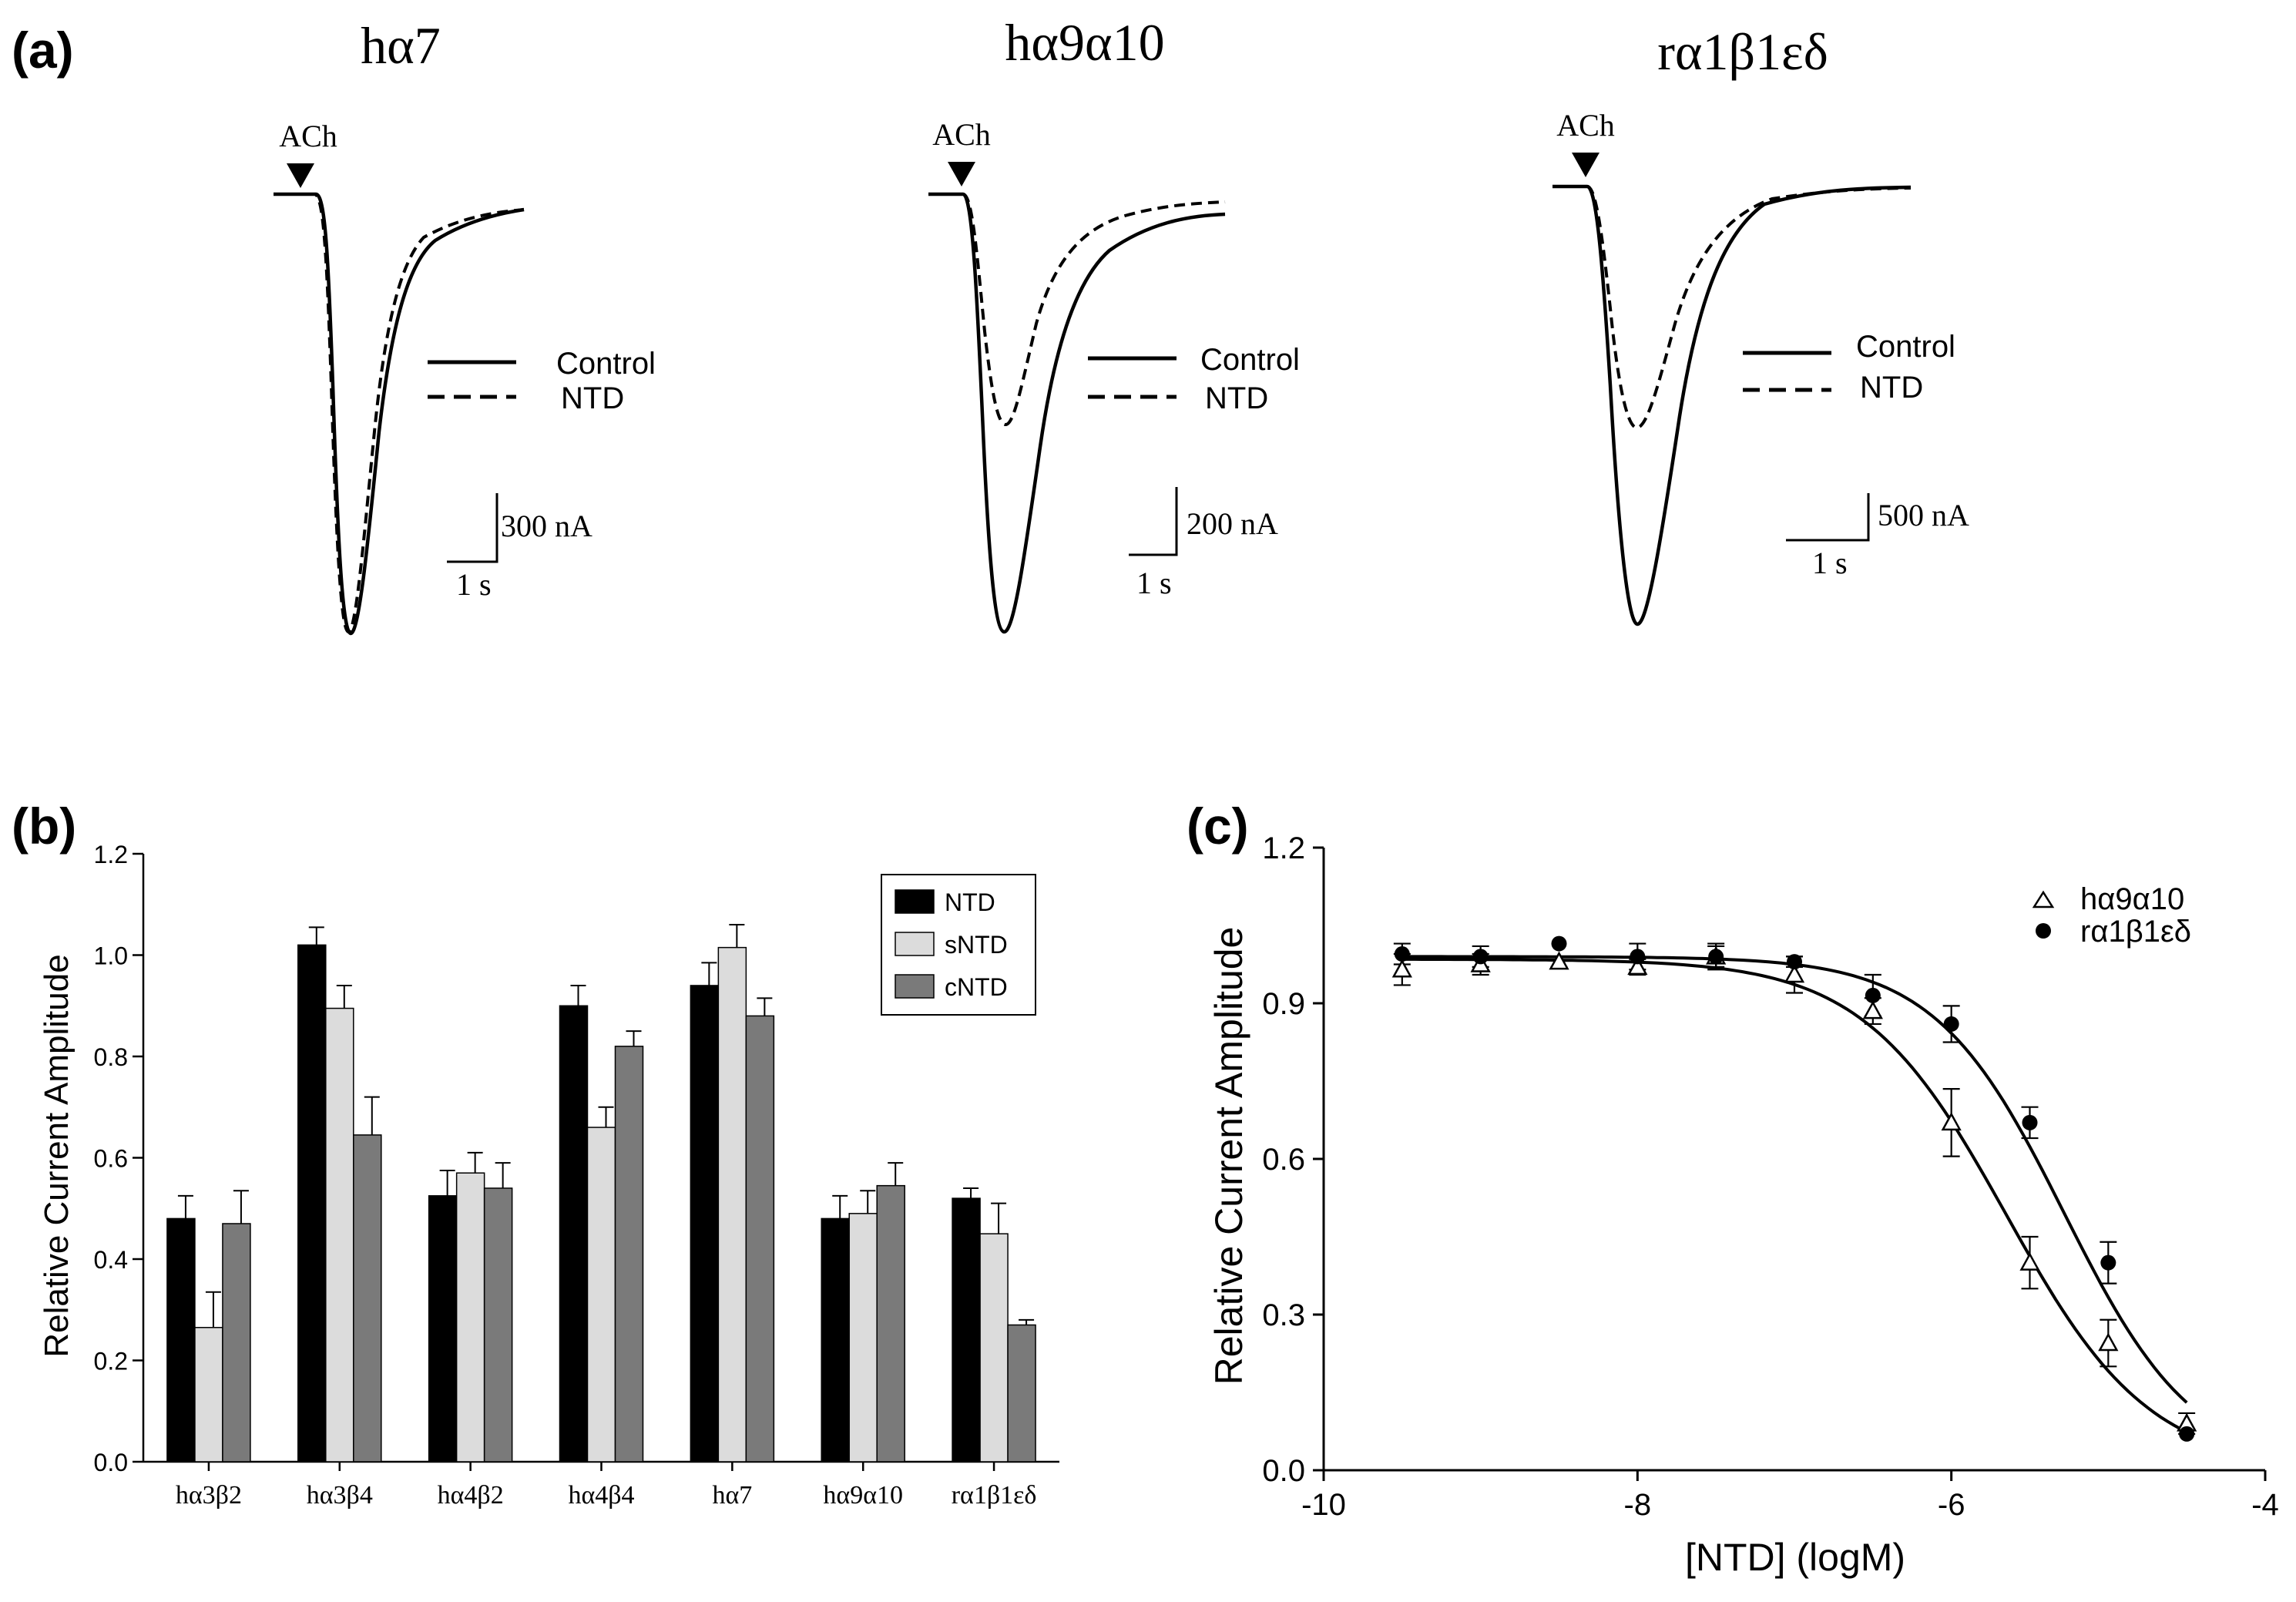 The height and width of the screenshot is (1602, 2296). What do you see at coordinates (1153, 521) in the screenshot?
I see `trace-2-scale-bar` at bounding box center [1153, 521].